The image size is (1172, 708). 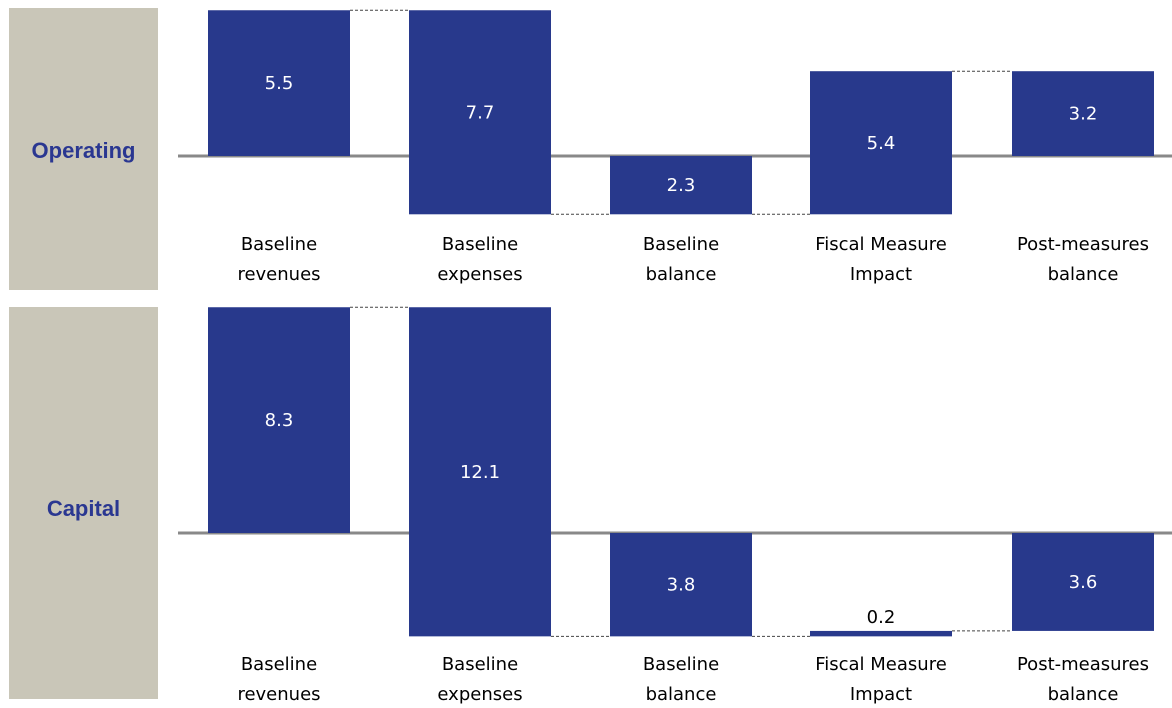 What do you see at coordinates (681, 664) in the screenshot?
I see `capital-category-label-2-line-0: Baseline` at bounding box center [681, 664].